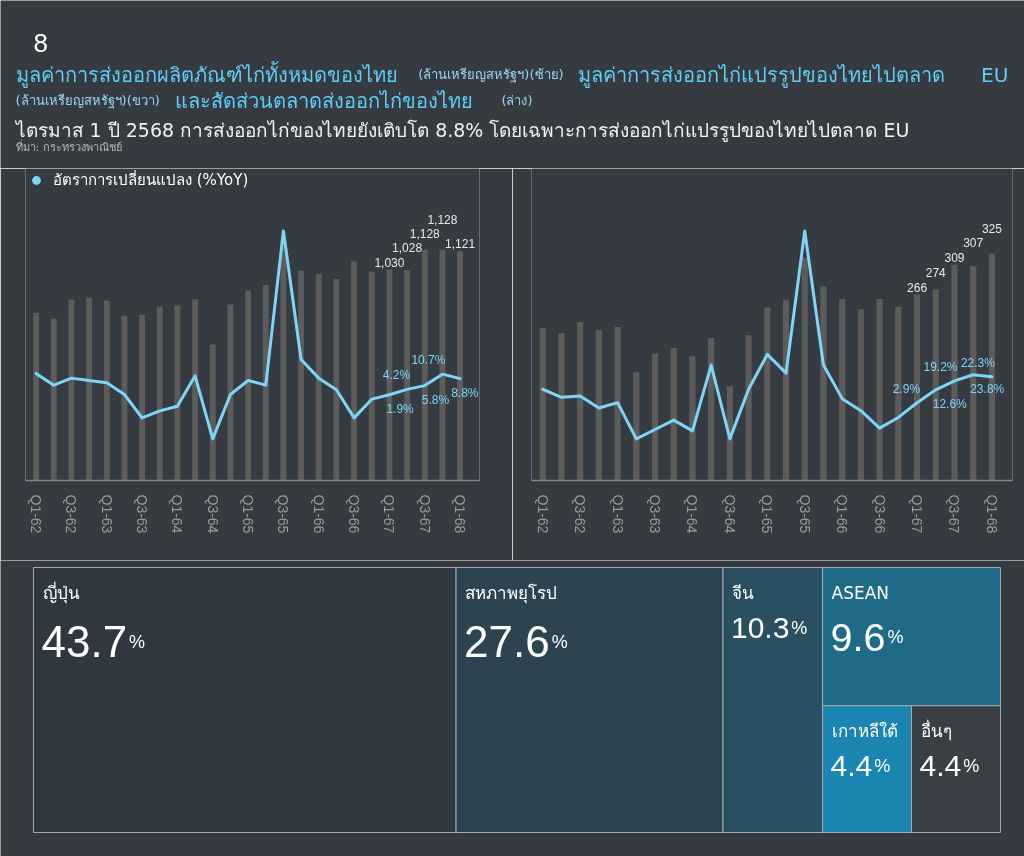 The width and height of the screenshot is (1024, 856). Describe the element at coordinates (917, 287) in the screenshot. I see `data-label: 266` at that location.